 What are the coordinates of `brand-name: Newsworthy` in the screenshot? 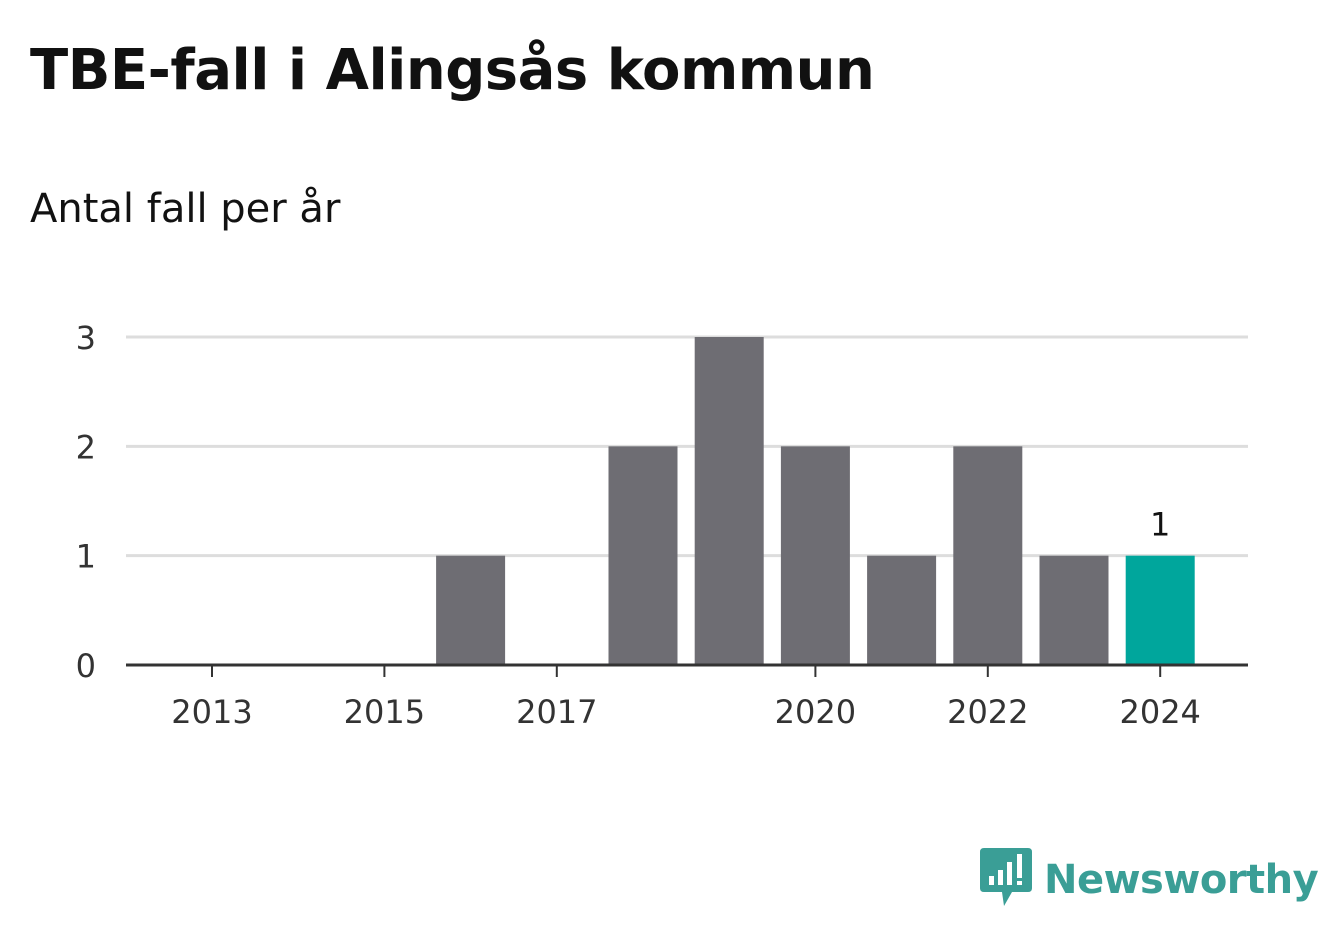 It's located at (1181, 880).